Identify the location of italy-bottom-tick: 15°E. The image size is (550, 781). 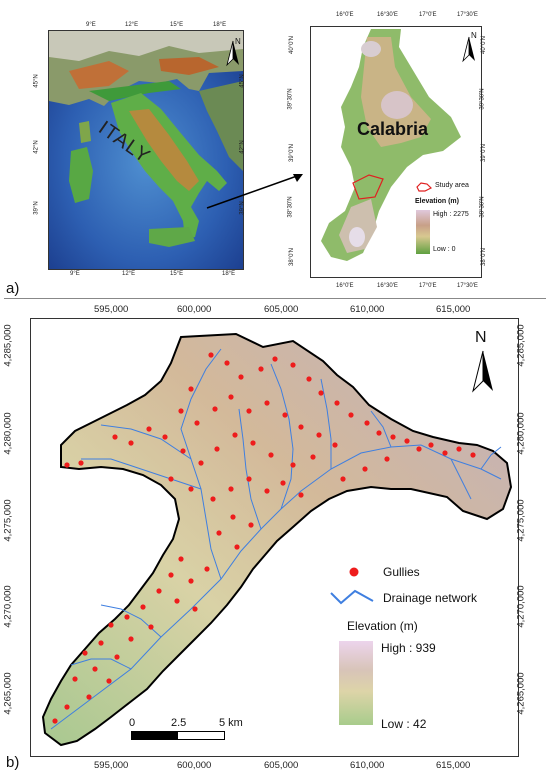
(177, 274).